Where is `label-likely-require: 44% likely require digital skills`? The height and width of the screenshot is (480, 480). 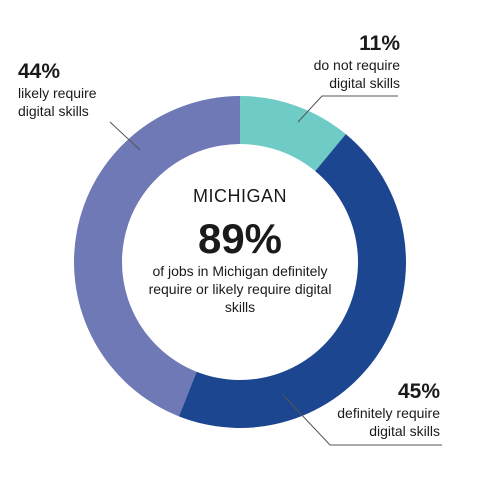 label-likely-require: 44% likely require digital skills is located at coordinates (57, 90).